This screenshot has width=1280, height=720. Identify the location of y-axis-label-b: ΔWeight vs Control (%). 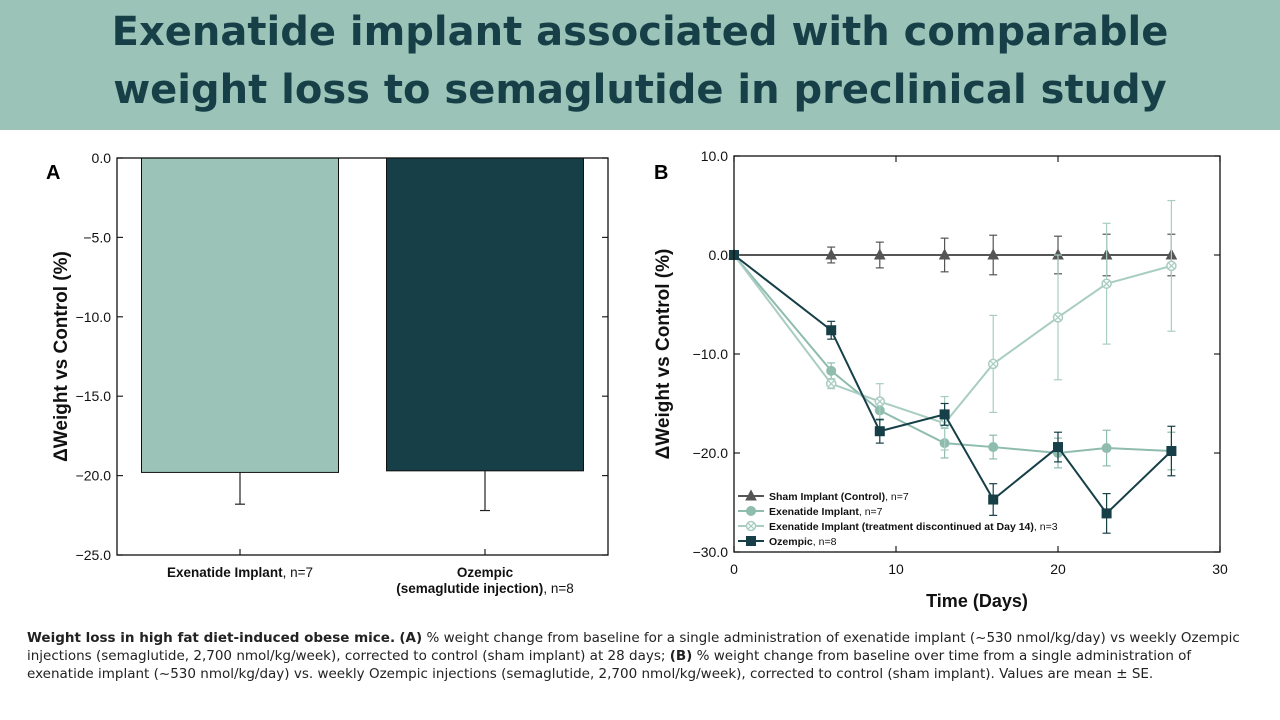
(663, 354).